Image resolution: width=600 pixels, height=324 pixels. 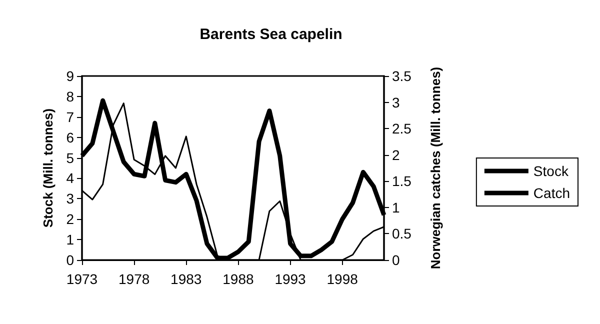 What do you see at coordinates (396, 154) in the screenshot?
I see `y2-tick-label: 2` at bounding box center [396, 154].